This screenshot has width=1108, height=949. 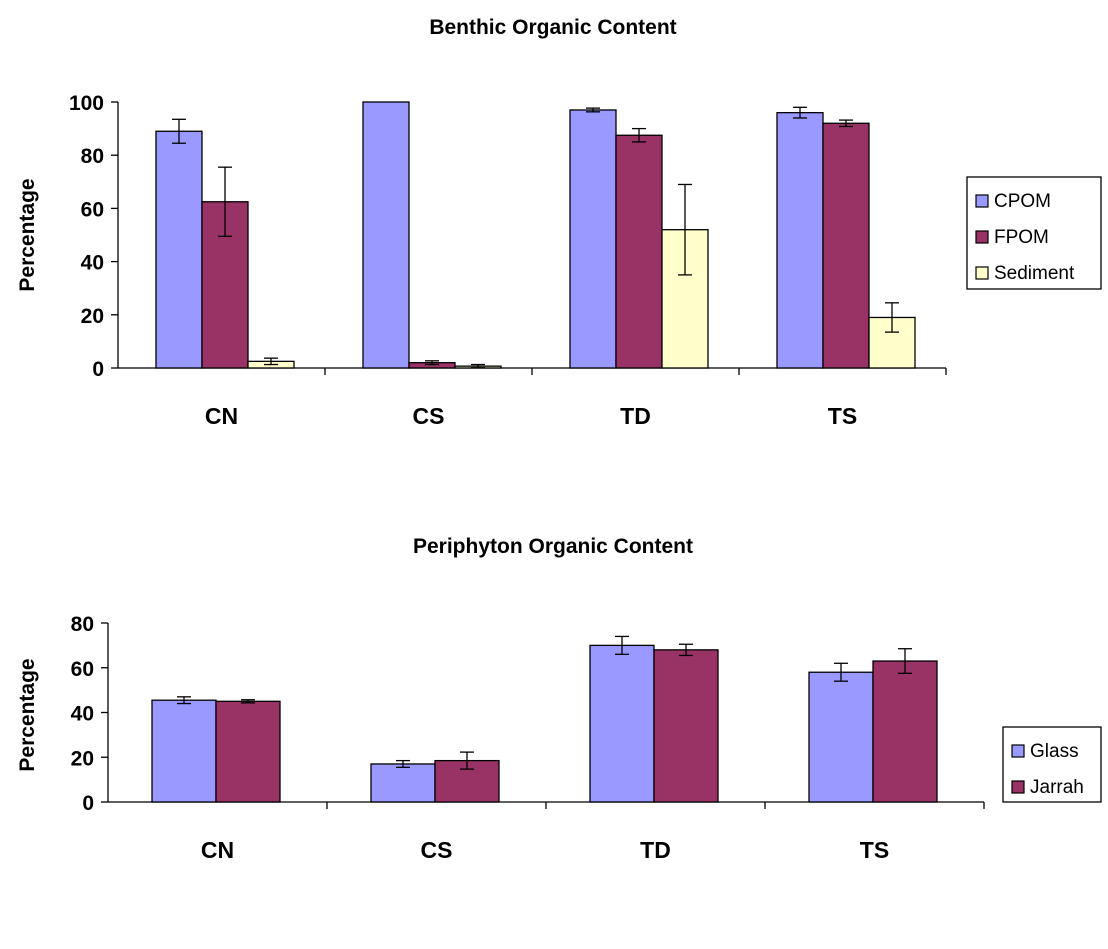 What do you see at coordinates (635, 416) in the screenshot?
I see `benthic-x-tick-label: TD` at bounding box center [635, 416].